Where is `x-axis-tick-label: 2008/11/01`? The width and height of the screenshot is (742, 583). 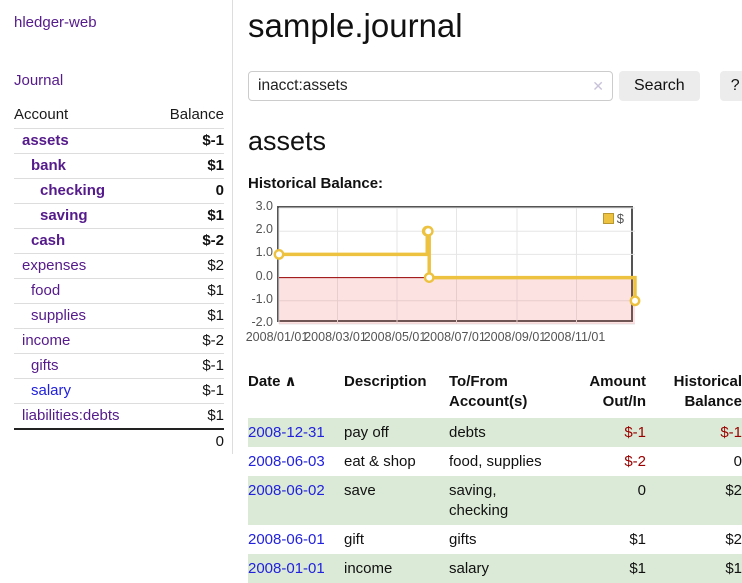
x-axis-tick-label: 2008/11/01 is located at coordinates (574, 337).